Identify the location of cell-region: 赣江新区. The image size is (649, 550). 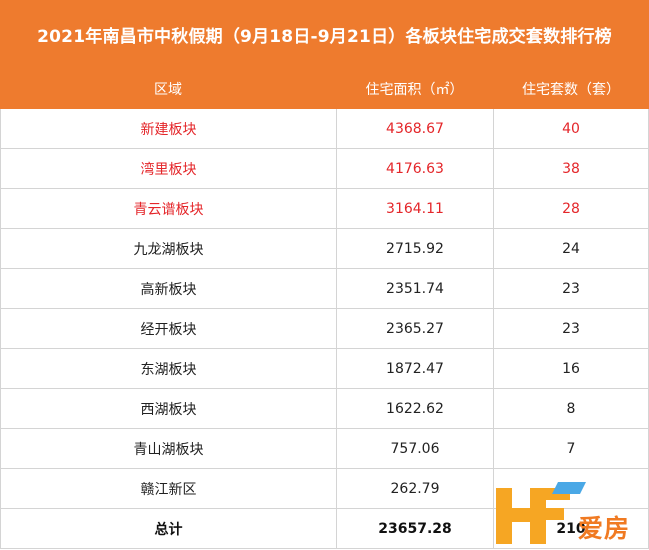
(168, 488).